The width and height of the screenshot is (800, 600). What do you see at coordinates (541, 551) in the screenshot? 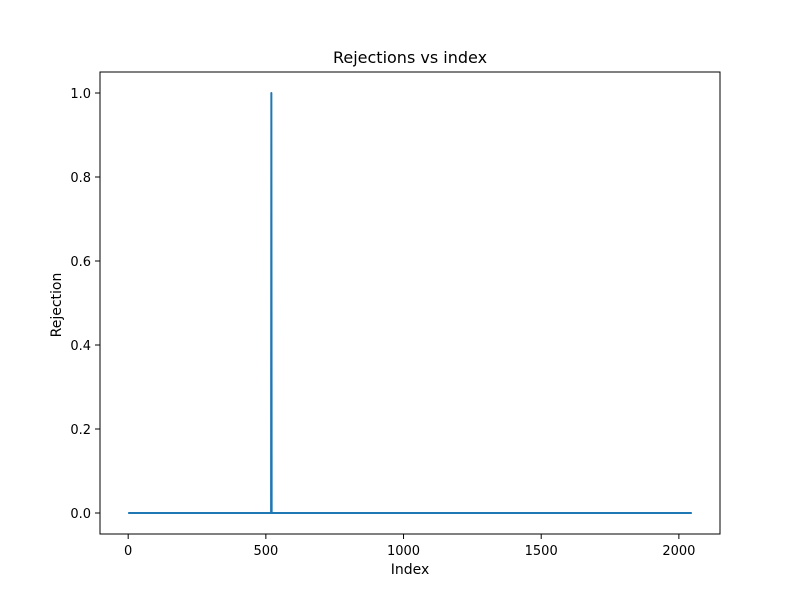
I see `x-tick-label: 1500` at bounding box center [541, 551].